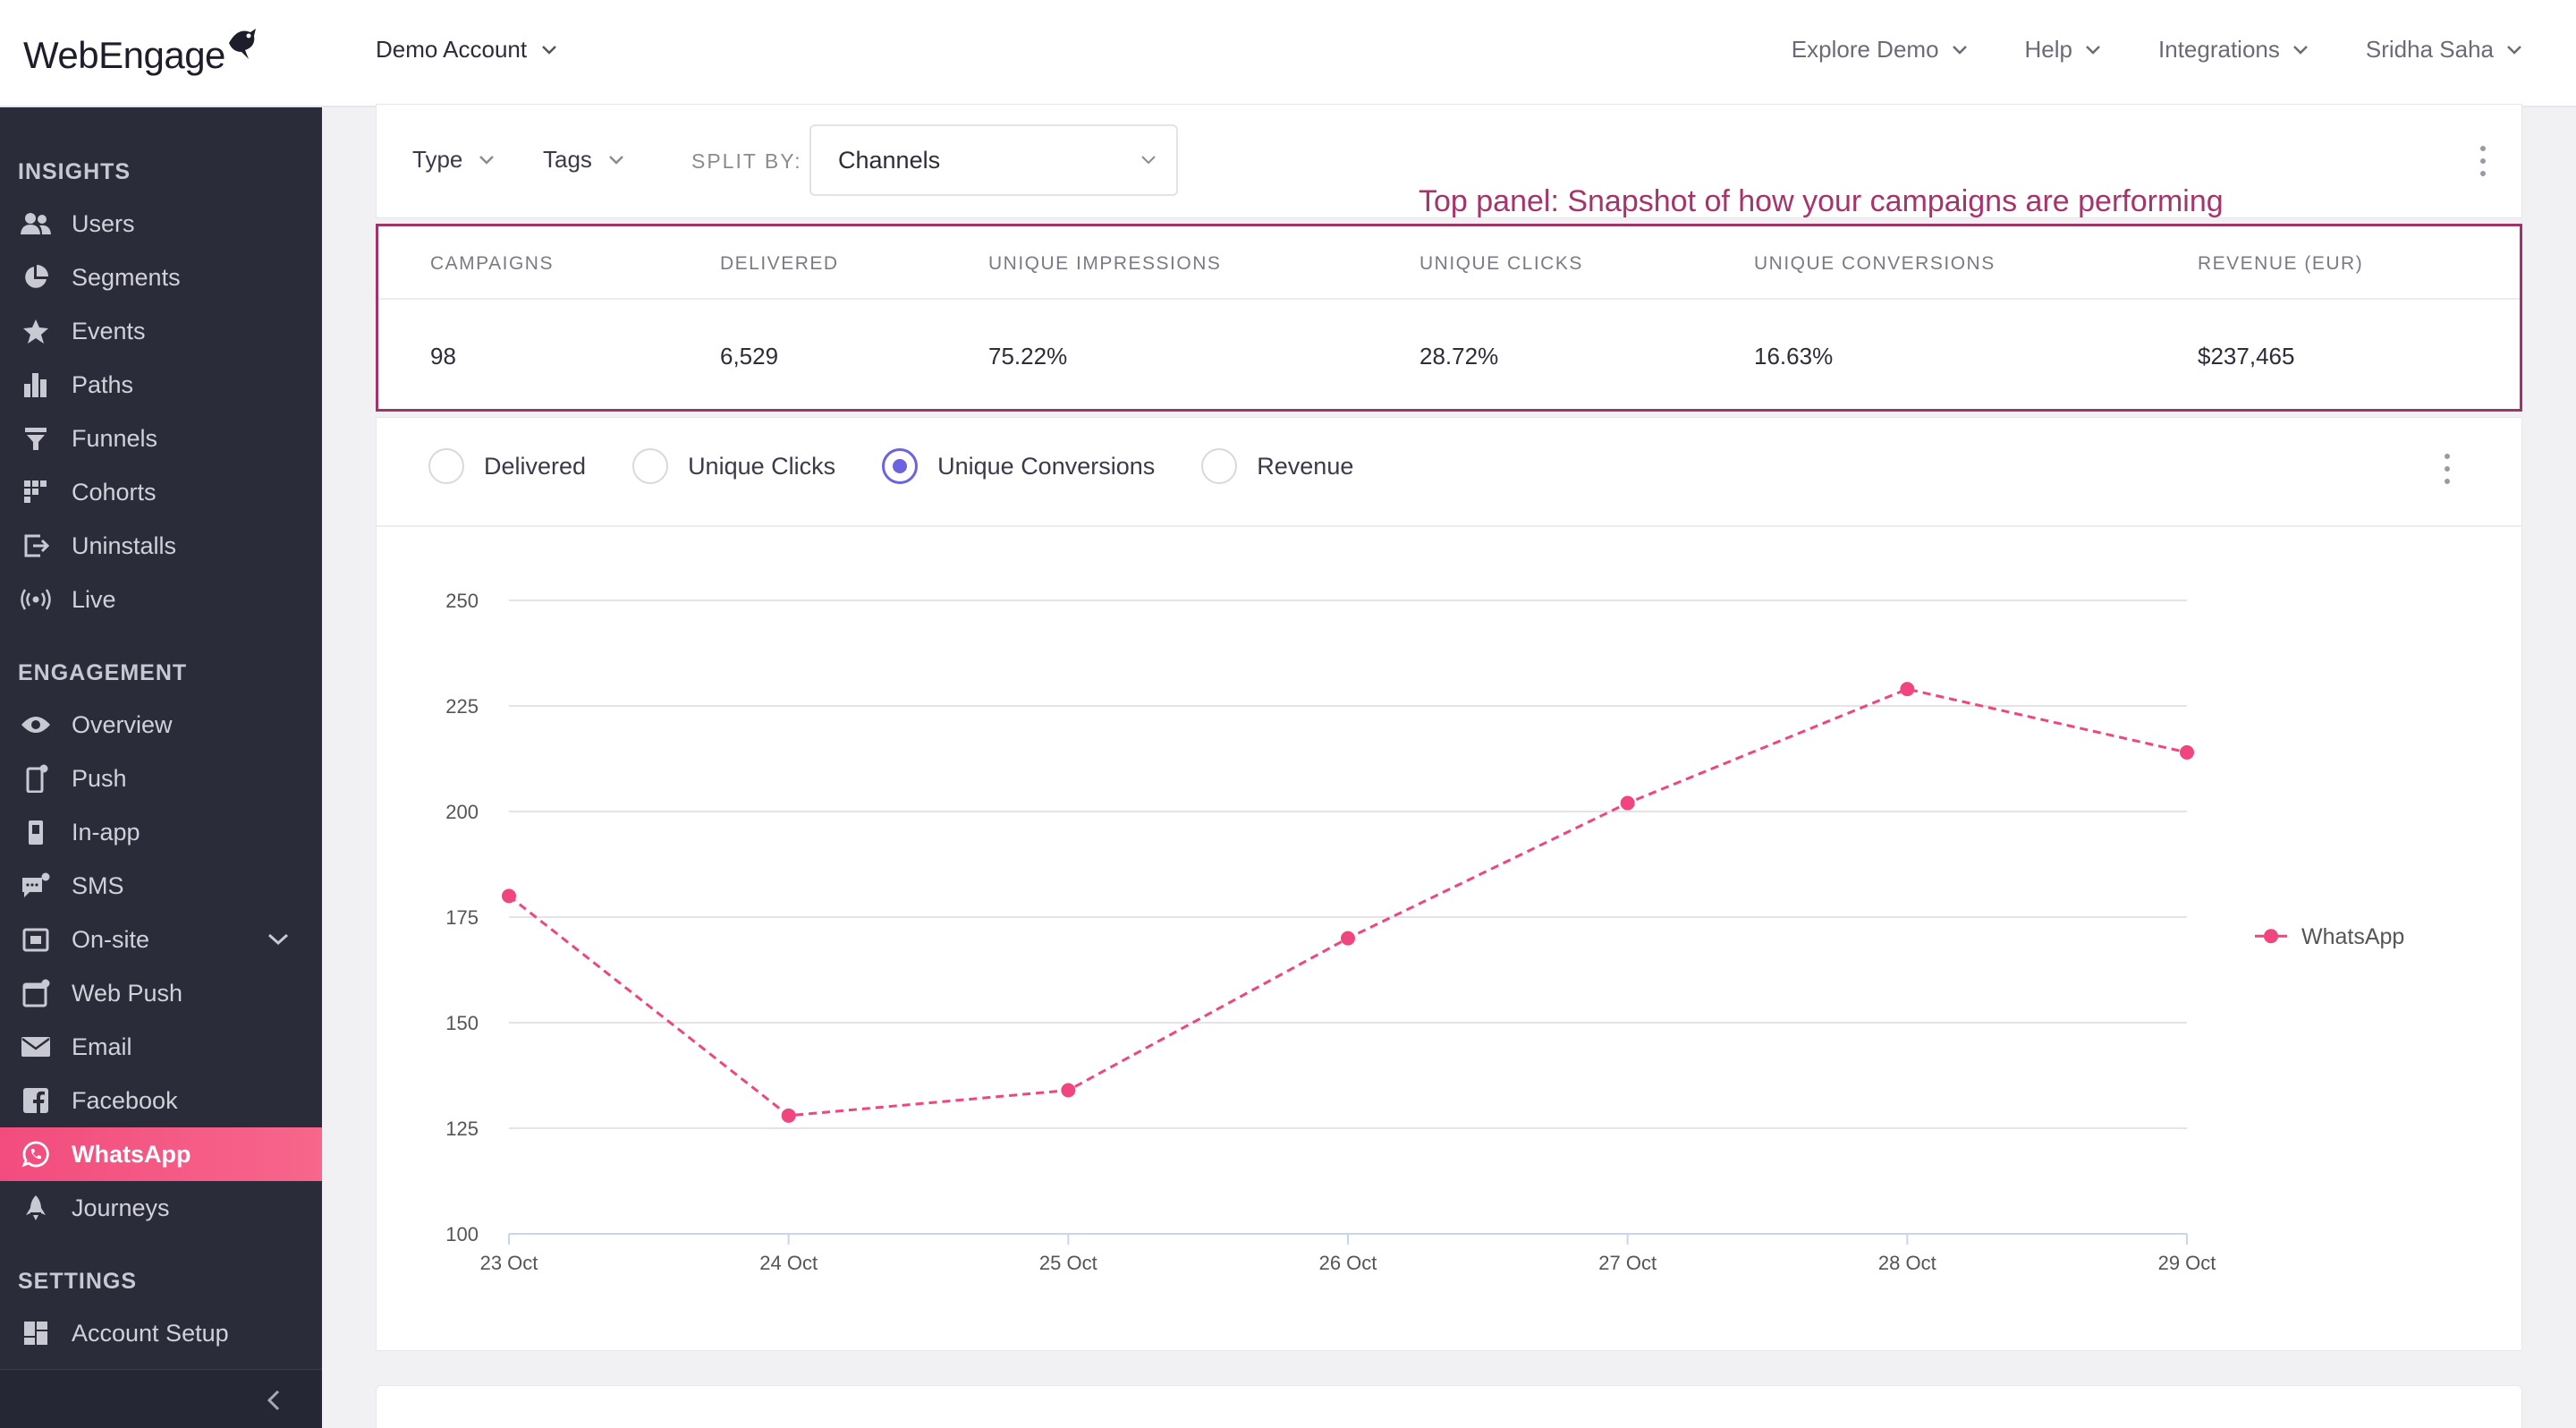 Image resolution: width=2576 pixels, height=1428 pixels. Describe the element at coordinates (139, 54) in the screenshot. I see `webengage-logo: WebEngage` at that location.